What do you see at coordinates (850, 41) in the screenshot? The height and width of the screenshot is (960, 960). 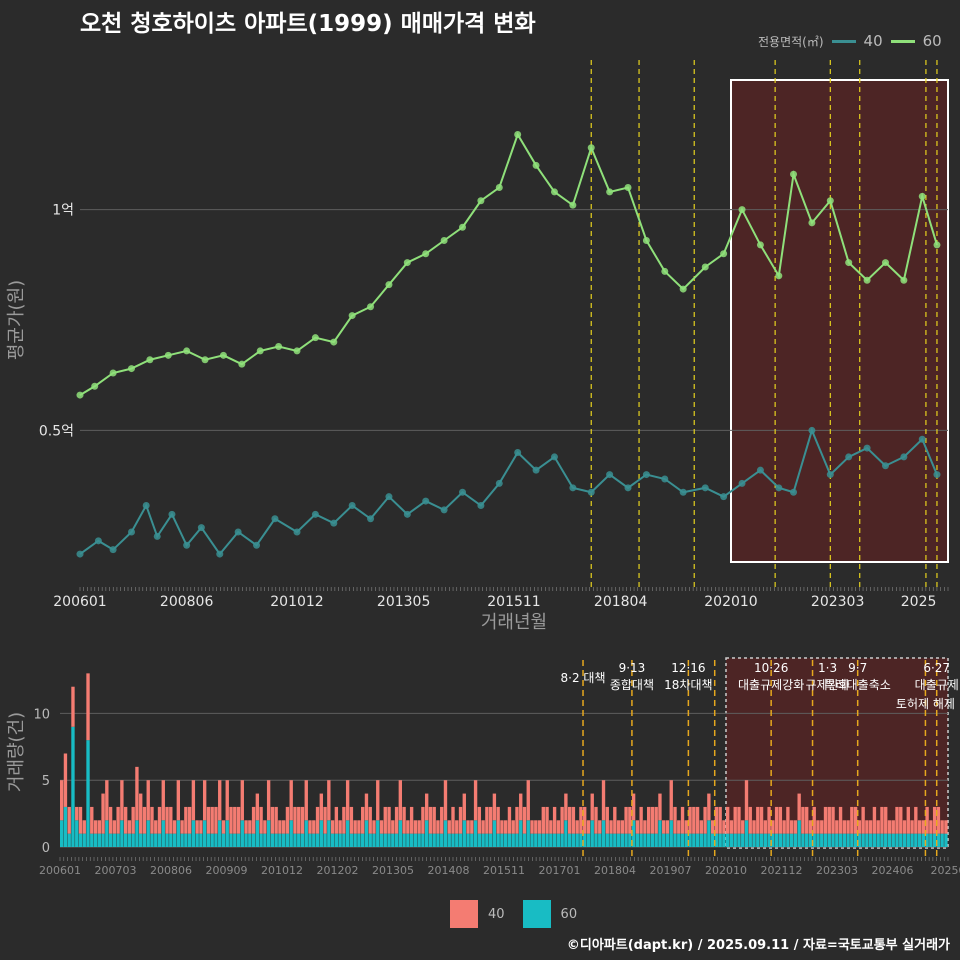 I see `top-legend: 전용면적(㎡) 40 60` at bounding box center [850, 41].